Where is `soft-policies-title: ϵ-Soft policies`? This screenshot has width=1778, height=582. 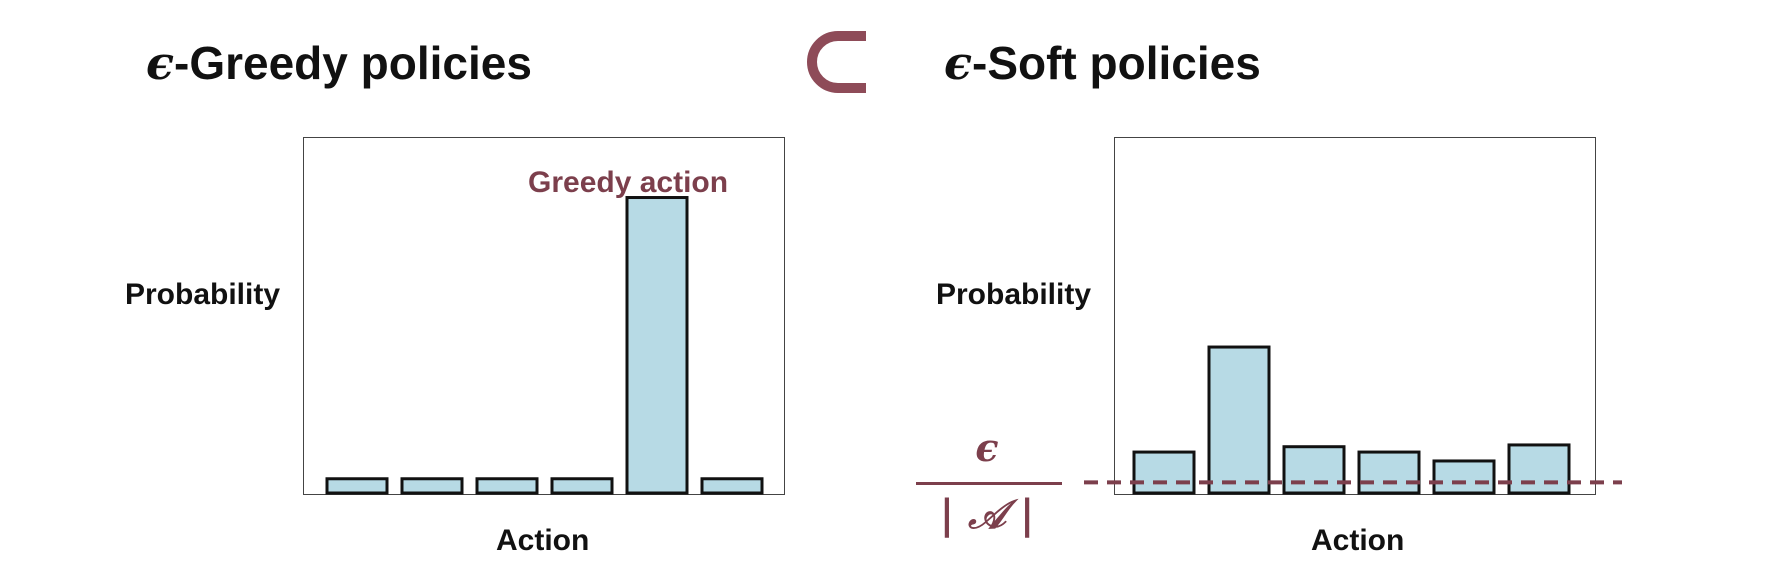
soft-policies-title: ϵ-Soft policies is located at coordinates (1102, 63).